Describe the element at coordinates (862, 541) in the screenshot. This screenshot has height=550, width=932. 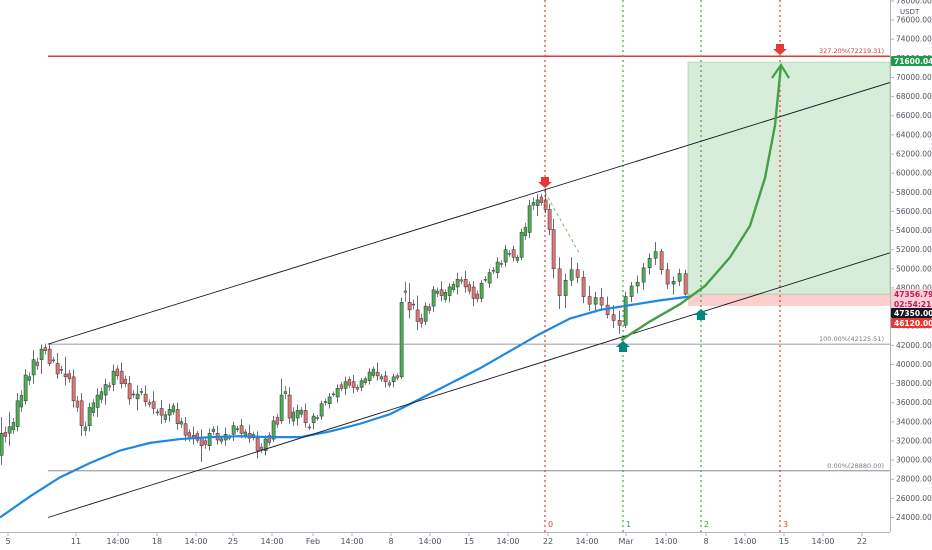
I see `x-tick-label: 22` at that location.